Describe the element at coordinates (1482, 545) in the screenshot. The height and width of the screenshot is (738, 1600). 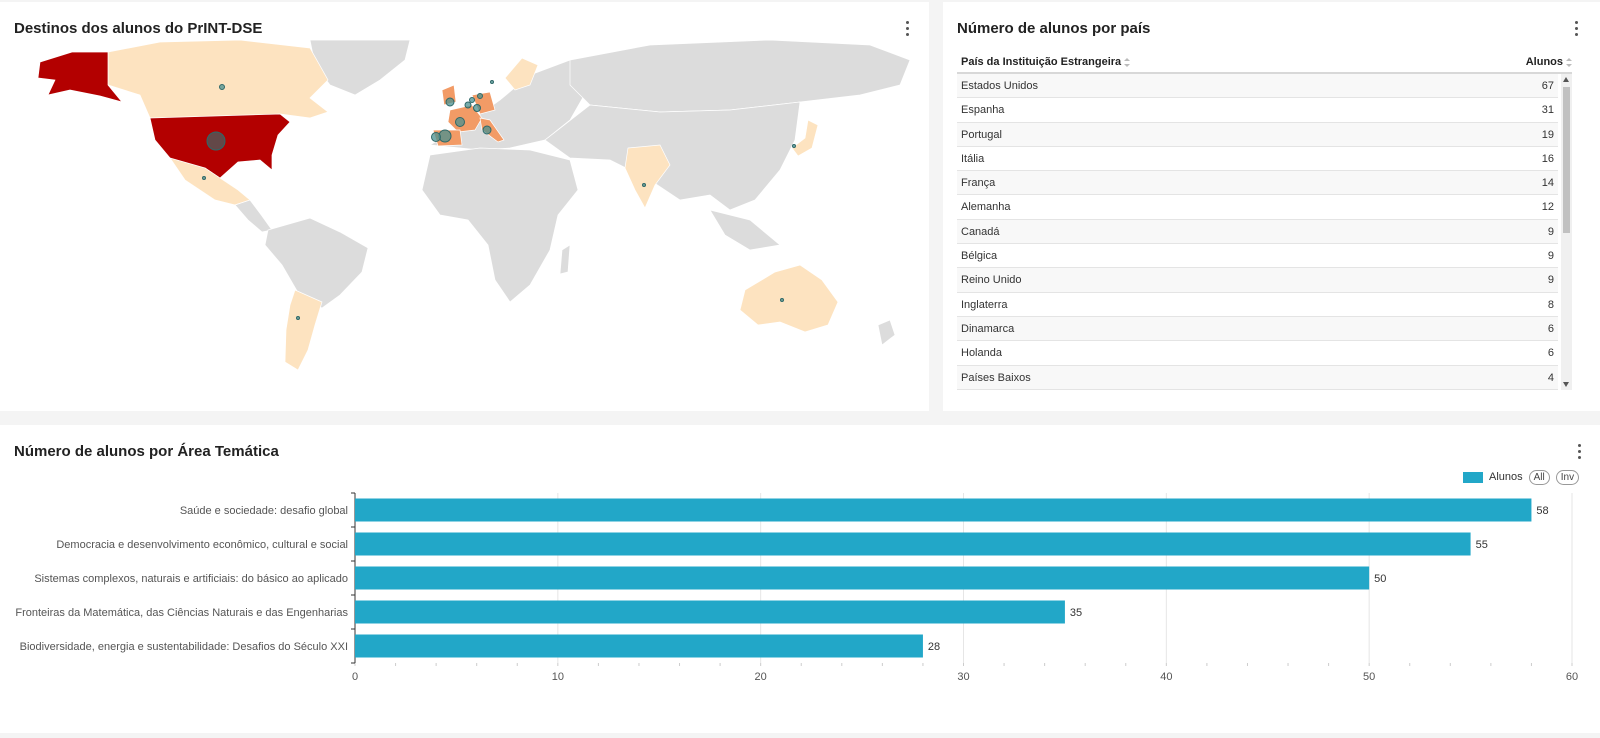
I see `bar-value-label: 55` at that location.